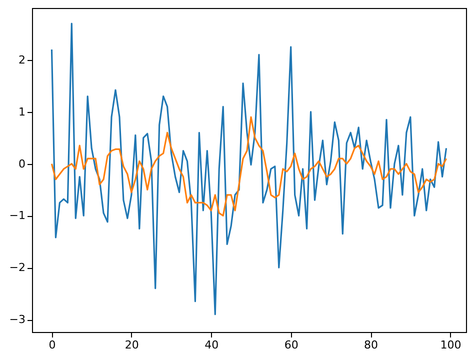  I want to click on y-tick-label: 2, so click(22, 59).